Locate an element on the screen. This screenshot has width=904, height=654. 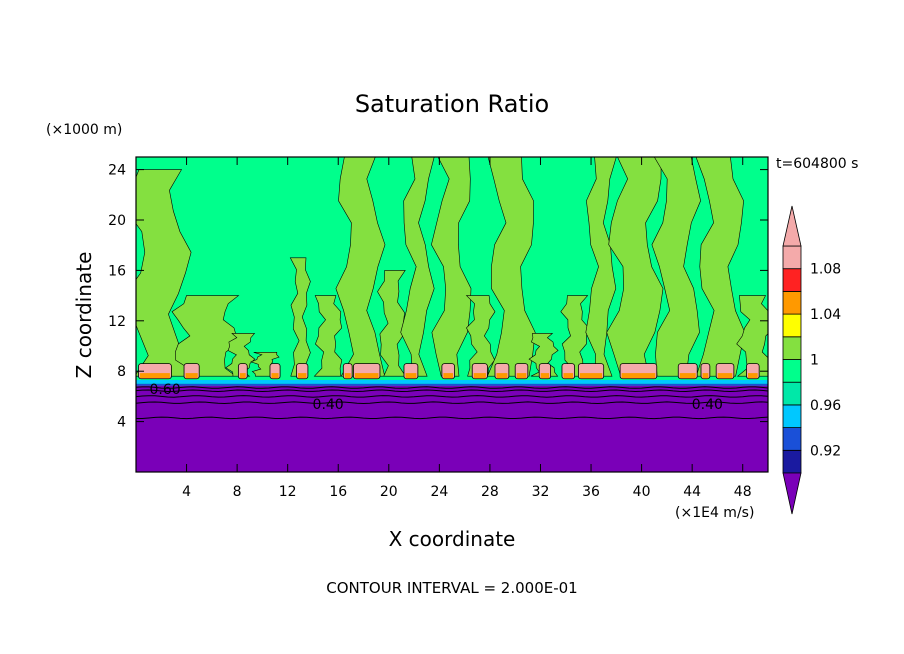
contour-lines is located at coordinates (452, 403).